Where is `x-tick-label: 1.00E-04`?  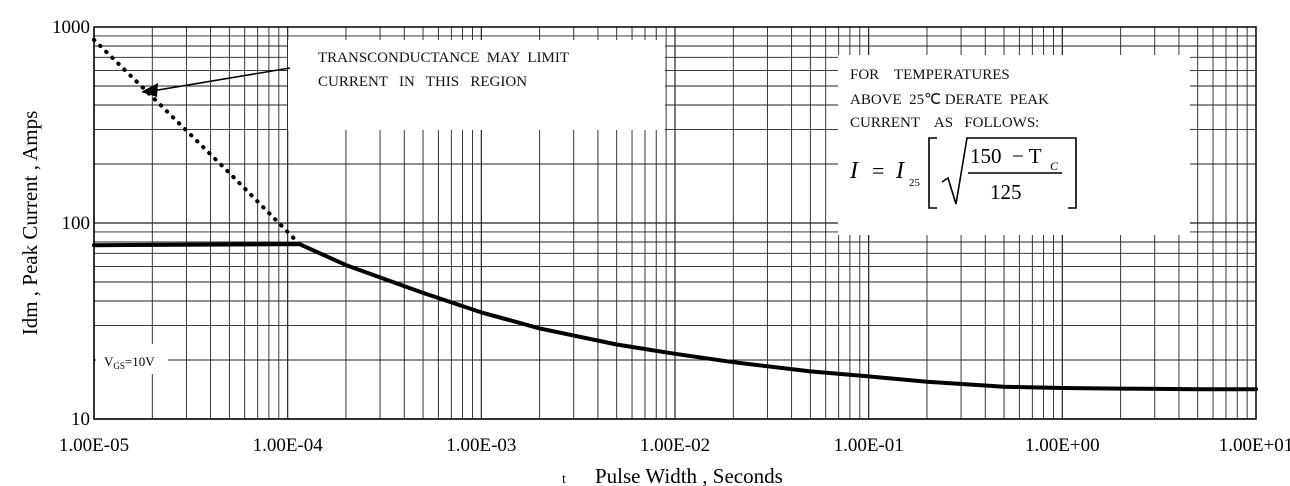 x-tick-label: 1.00E-04 is located at coordinates (288, 445).